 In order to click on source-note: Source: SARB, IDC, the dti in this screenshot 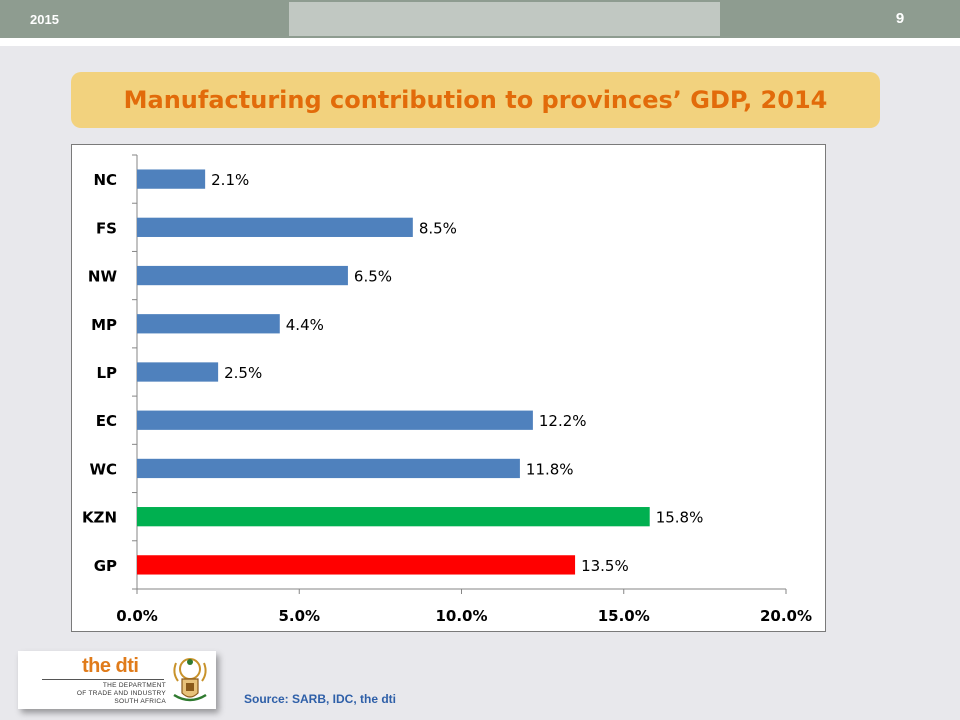, I will do `click(320, 699)`.